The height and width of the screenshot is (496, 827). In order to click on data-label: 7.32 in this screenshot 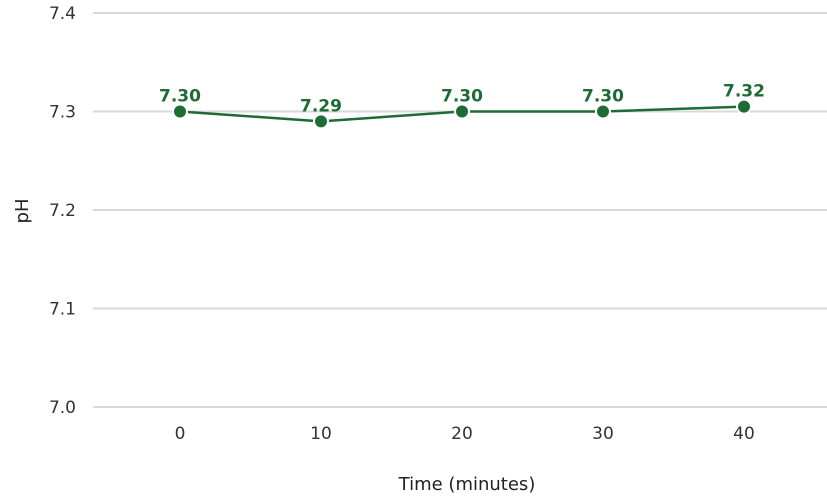, I will do `click(744, 92)`.